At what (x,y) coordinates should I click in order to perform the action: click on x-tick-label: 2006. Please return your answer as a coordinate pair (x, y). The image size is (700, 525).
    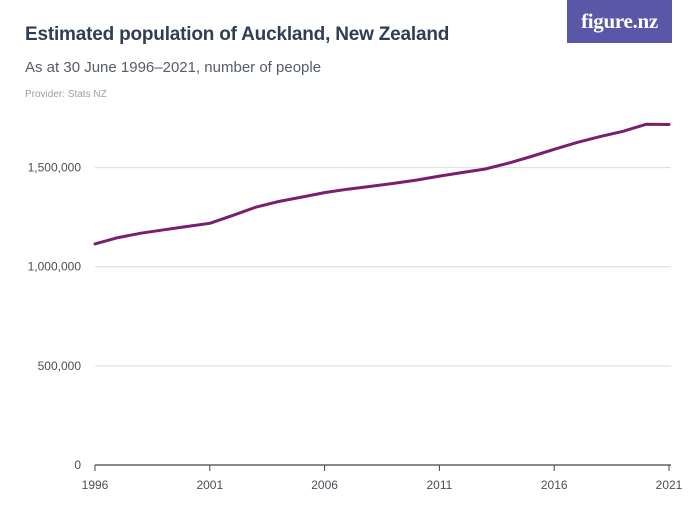
    Looking at the image, I should click on (324, 485).